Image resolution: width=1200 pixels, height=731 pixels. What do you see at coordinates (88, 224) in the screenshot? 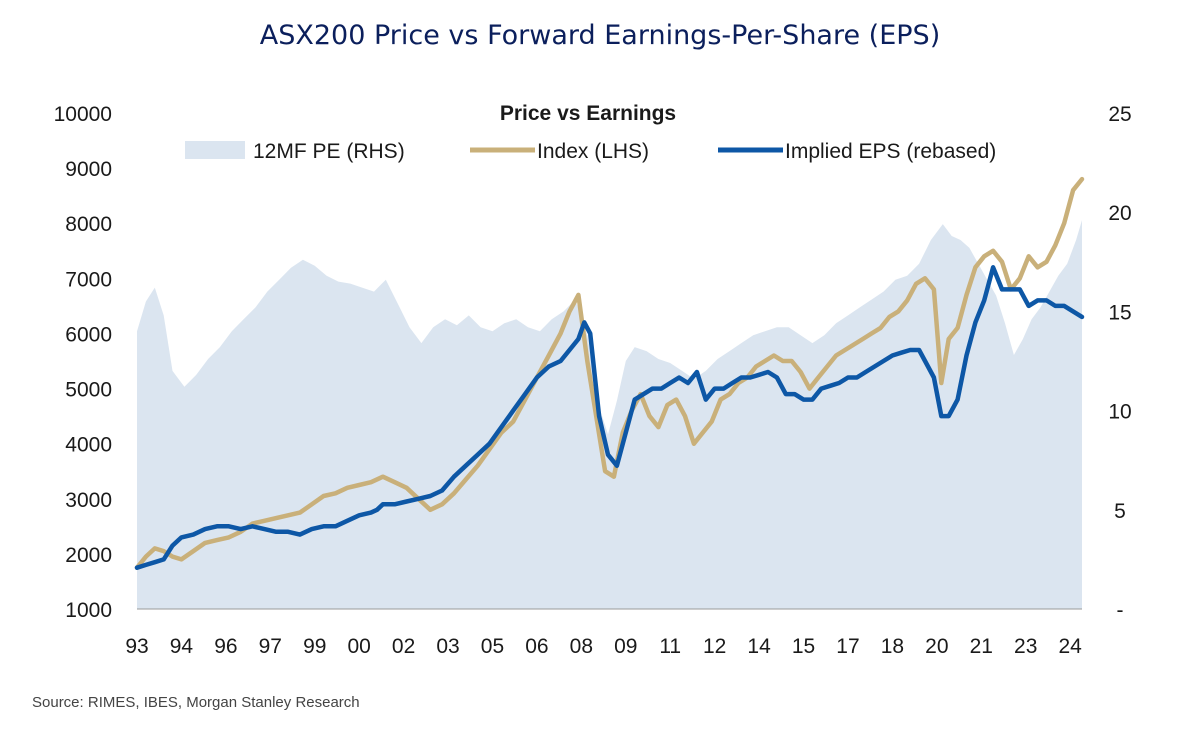
I see `left-axis-tick-label: 8000` at bounding box center [88, 224].